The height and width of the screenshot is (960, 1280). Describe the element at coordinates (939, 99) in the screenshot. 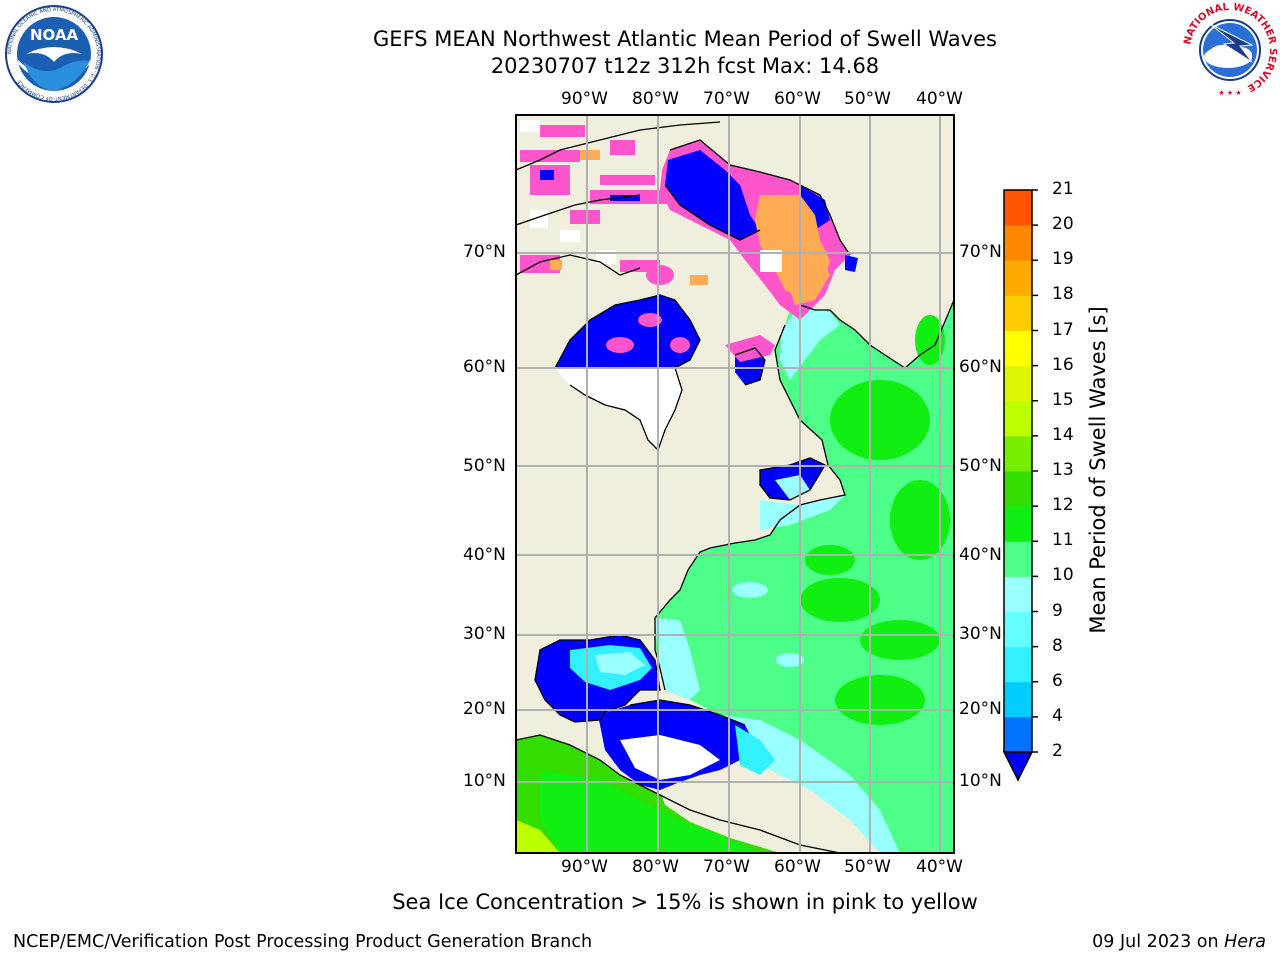

I see `lon-label-top-40w: 40°W` at that location.